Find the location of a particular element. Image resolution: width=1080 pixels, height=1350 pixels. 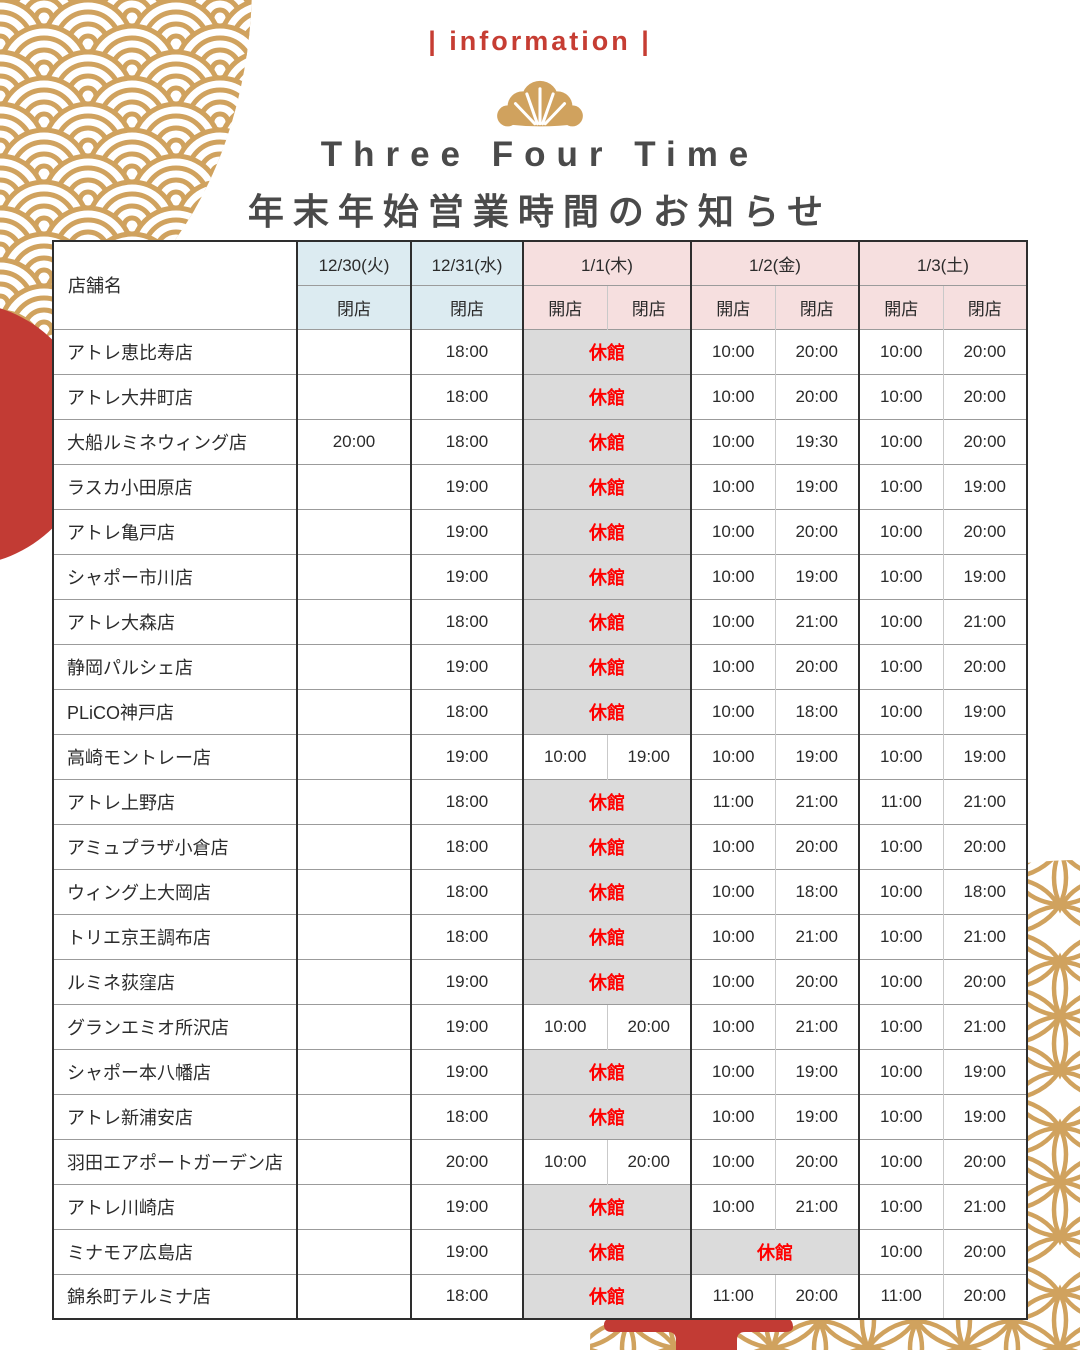

store-name-cell: アトレ川崎店 is located at coordinates (174, 1206).